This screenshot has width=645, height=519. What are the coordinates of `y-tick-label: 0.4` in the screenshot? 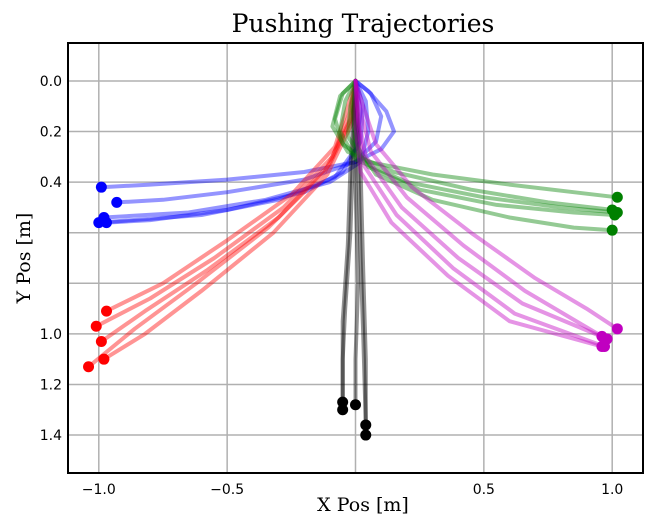 It's located at (51, 183).